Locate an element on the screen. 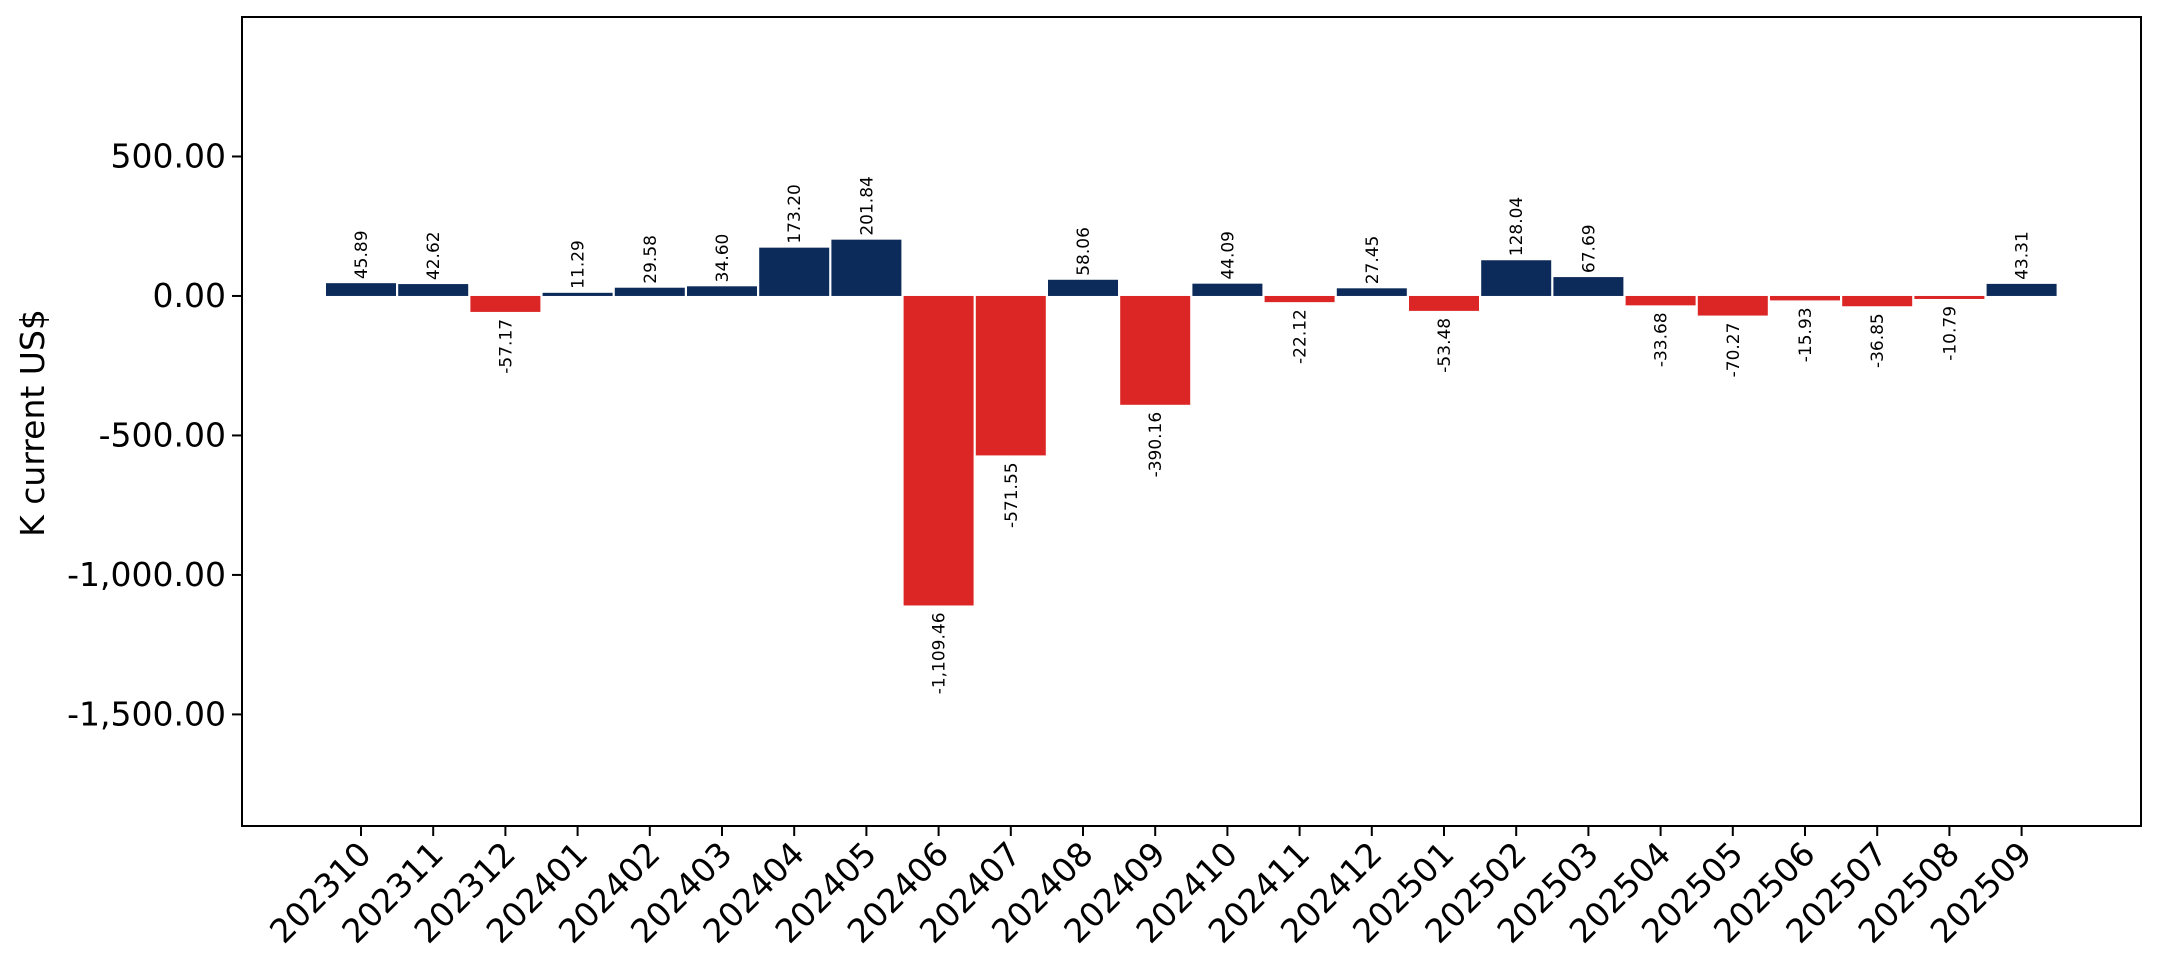  bar-value-label: -1,109.46 is located at coordinates (940, 653).